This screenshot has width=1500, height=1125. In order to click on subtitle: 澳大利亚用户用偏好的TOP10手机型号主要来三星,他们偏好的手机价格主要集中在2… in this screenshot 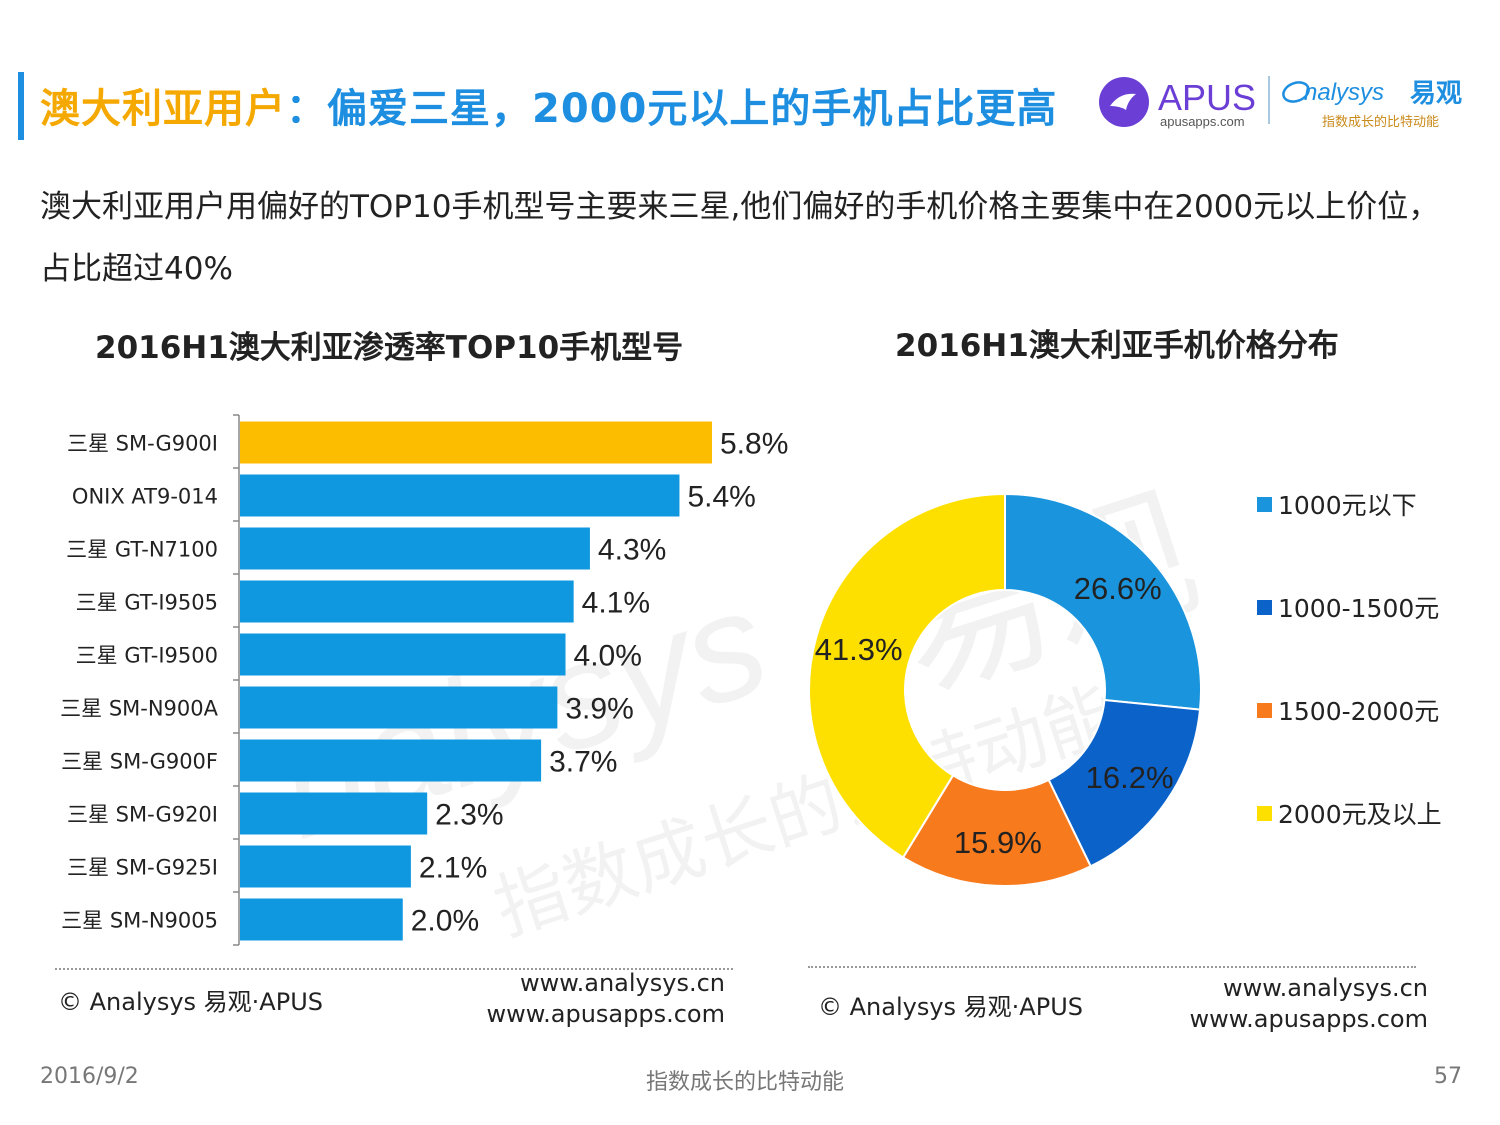, I will do `click(740, 238)`.